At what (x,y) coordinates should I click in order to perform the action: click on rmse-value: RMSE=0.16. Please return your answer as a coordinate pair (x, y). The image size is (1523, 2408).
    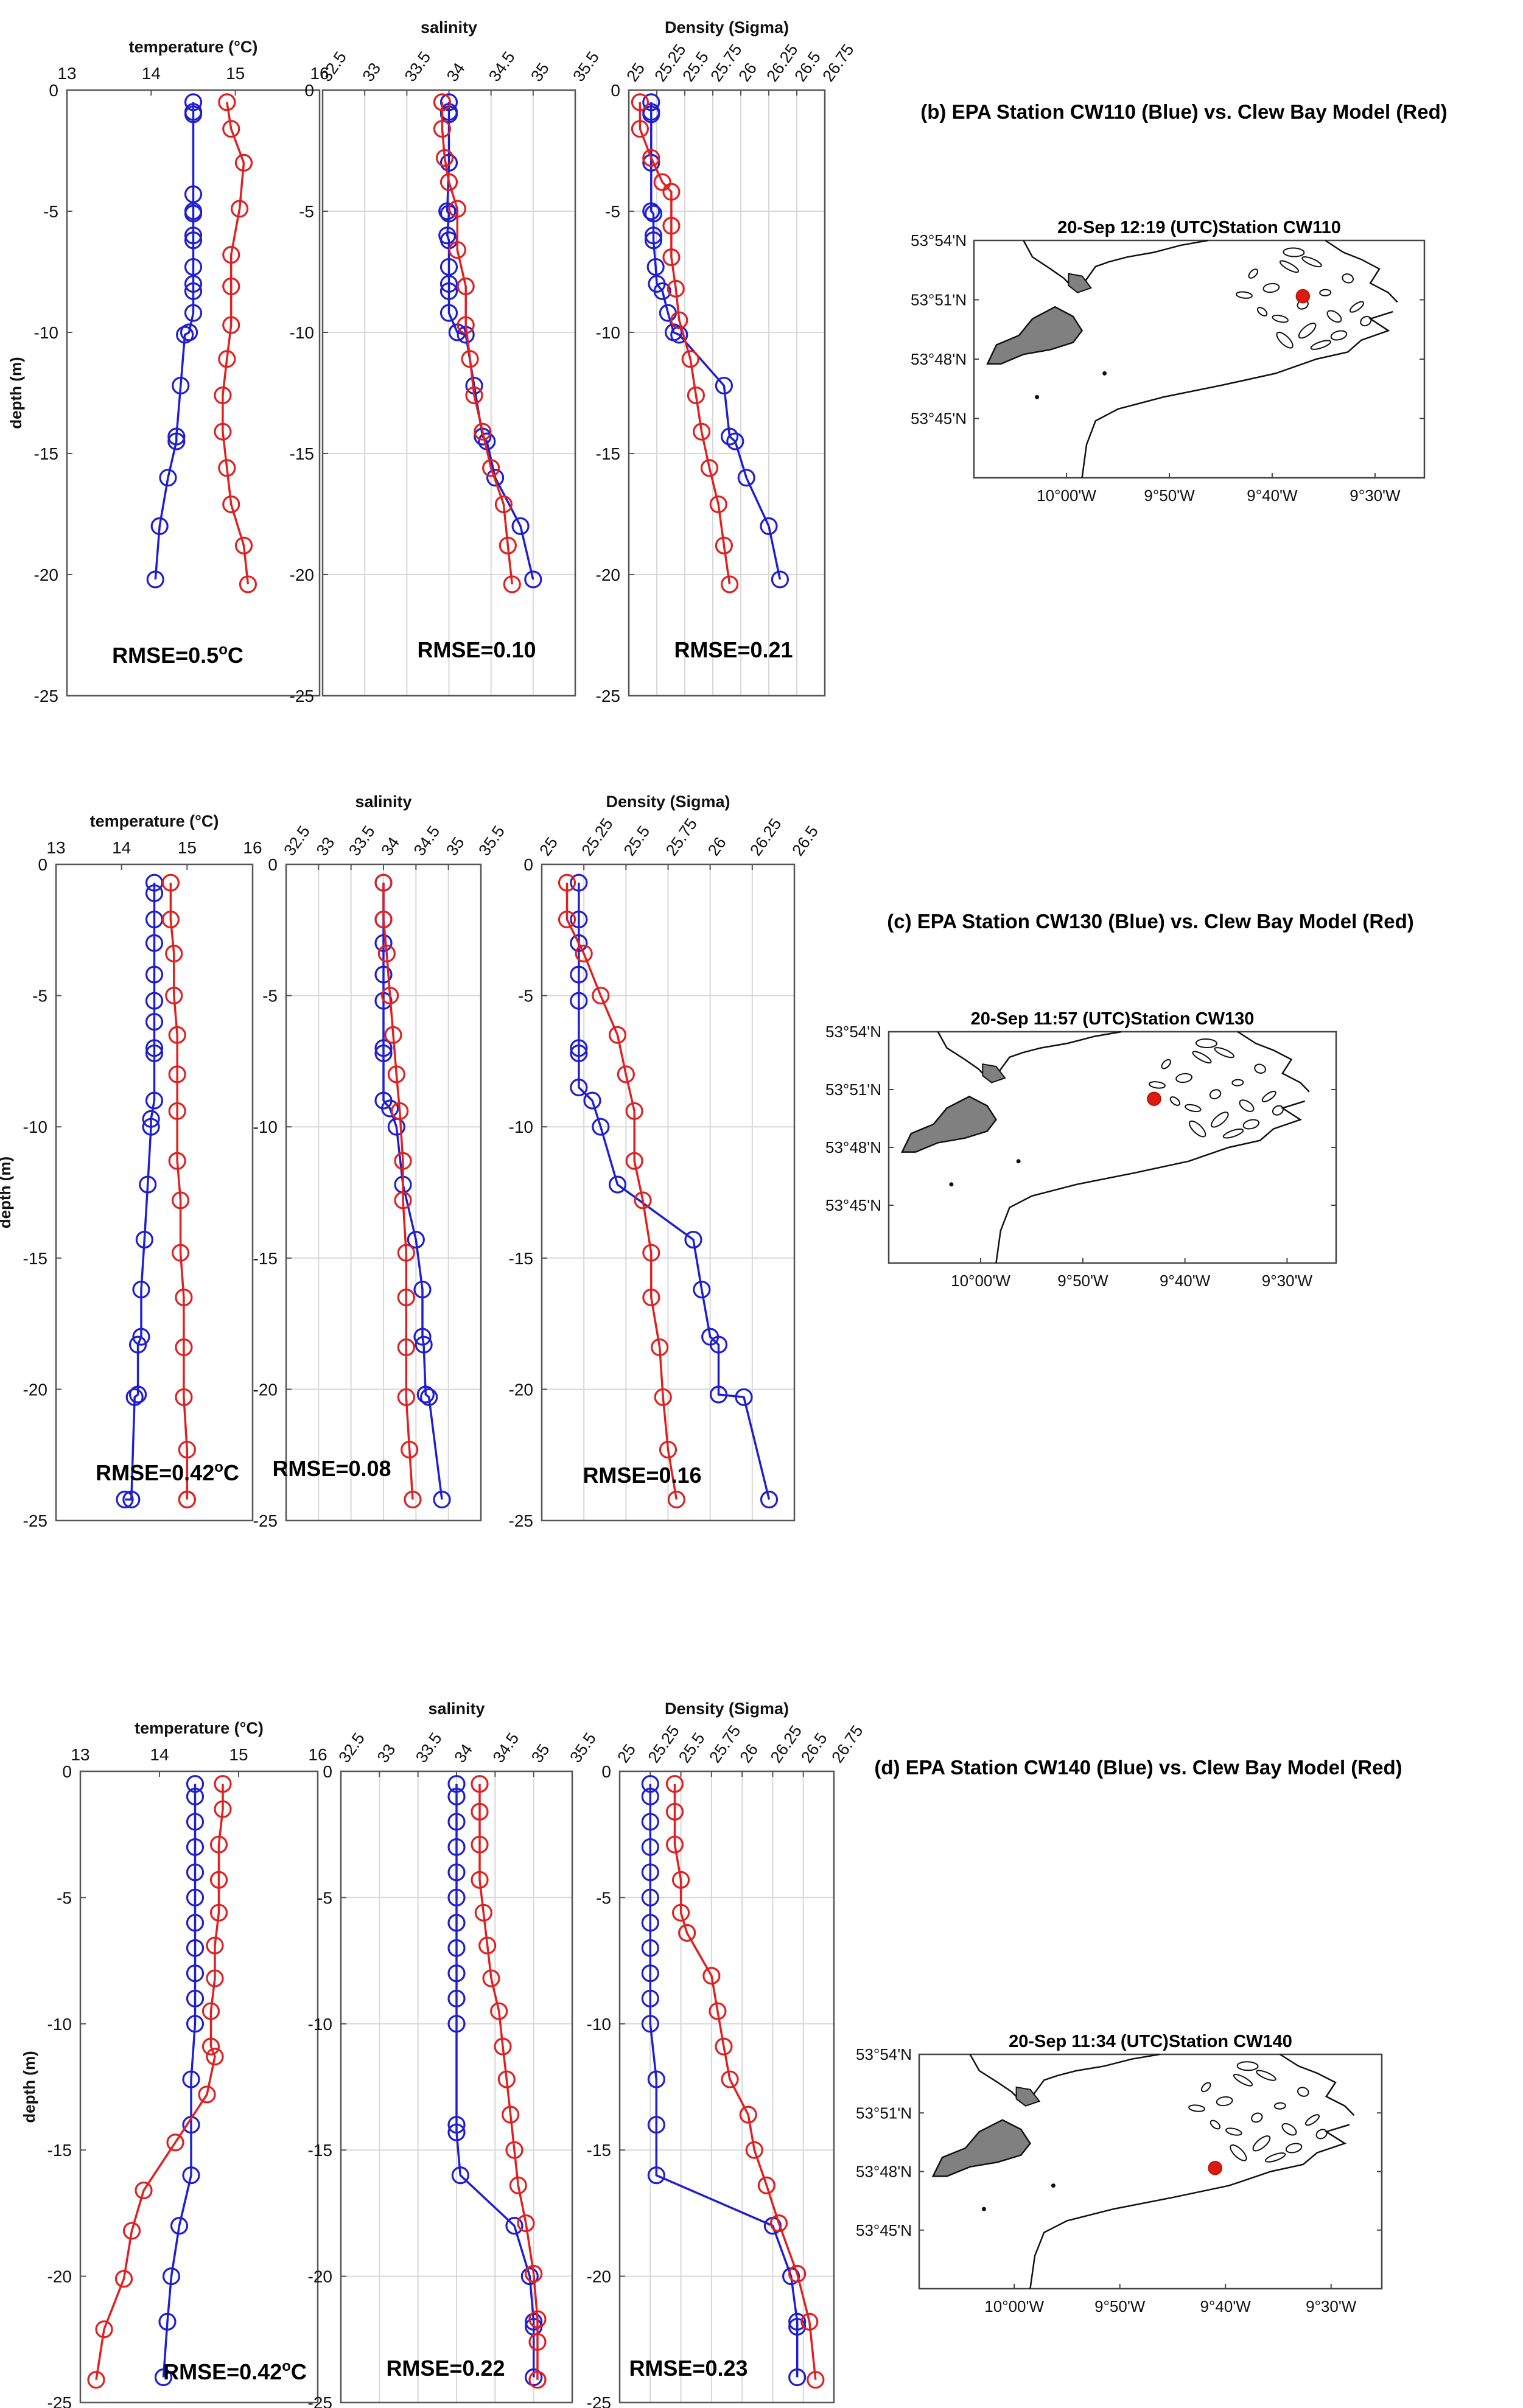
    Looking at the image, I should click on (642, 1475).